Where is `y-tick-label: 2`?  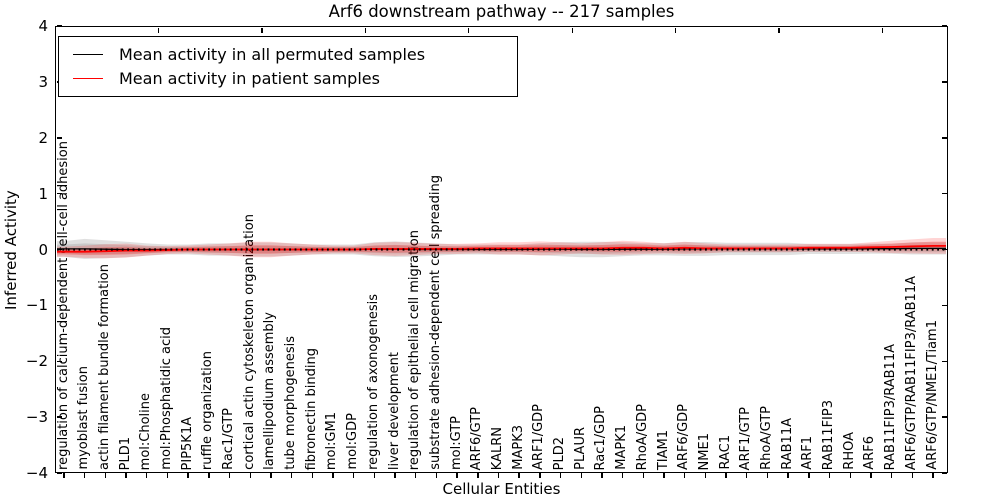 y-tick-label: 2 is located at coordinates (43, 137).